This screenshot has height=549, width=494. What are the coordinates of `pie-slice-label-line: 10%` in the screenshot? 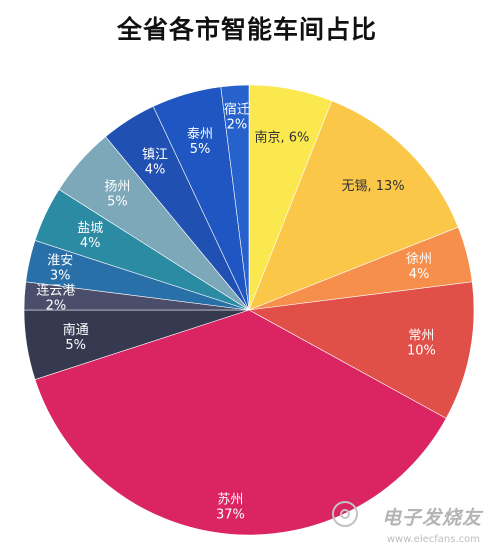 It's located at (421, 350).